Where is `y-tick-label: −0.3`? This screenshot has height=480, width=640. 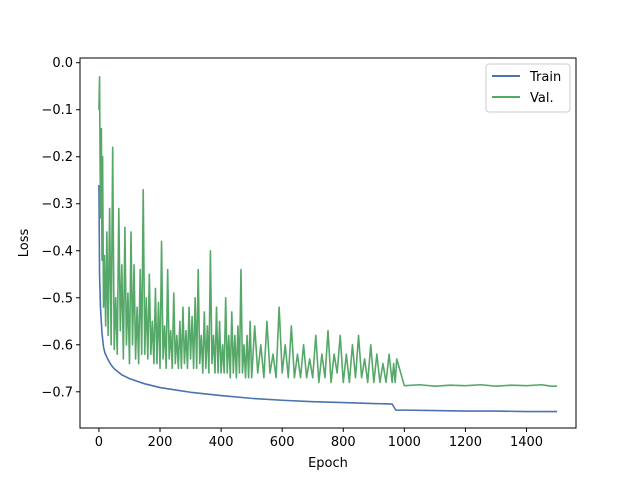 y-tick-label: −0.3 is located at coordinates (57, 204).